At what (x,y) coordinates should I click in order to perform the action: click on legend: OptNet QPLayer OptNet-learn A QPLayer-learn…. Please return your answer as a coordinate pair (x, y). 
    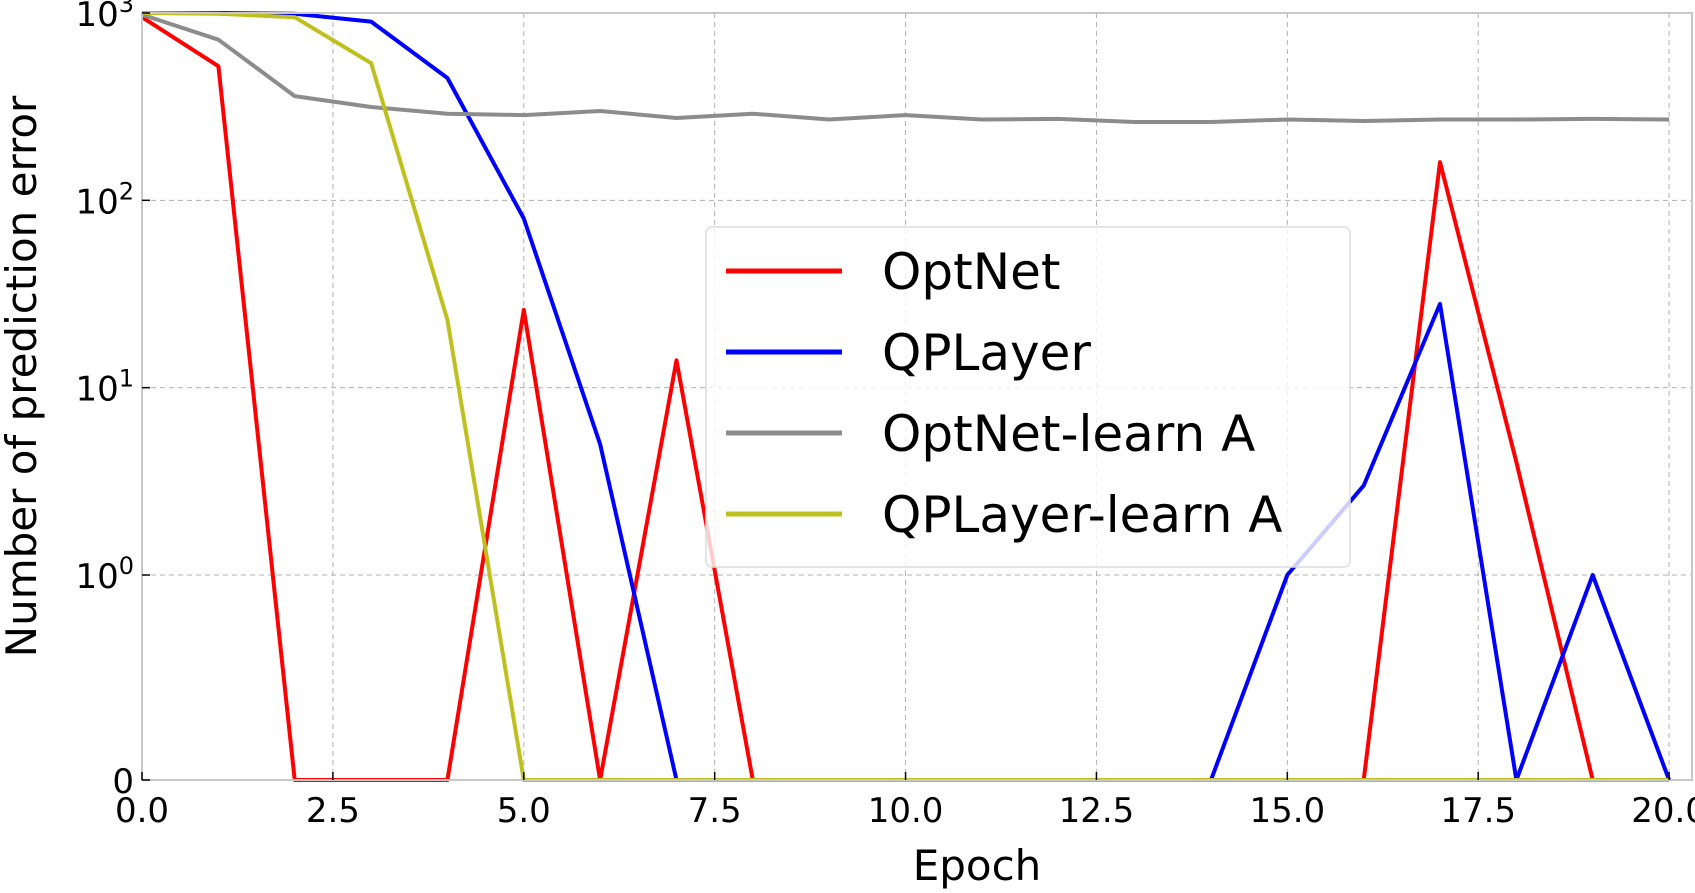
    Looking at the image, I should click on (1028, 397).